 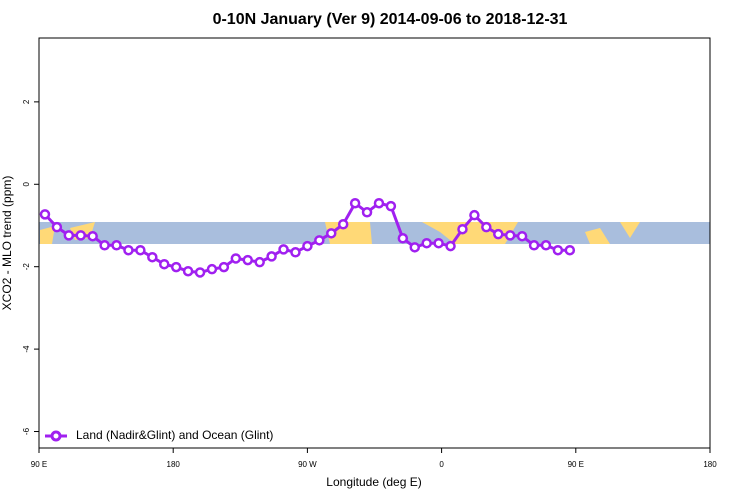 I want to click on y-tick-label: 0, so click(x=26, y=184).